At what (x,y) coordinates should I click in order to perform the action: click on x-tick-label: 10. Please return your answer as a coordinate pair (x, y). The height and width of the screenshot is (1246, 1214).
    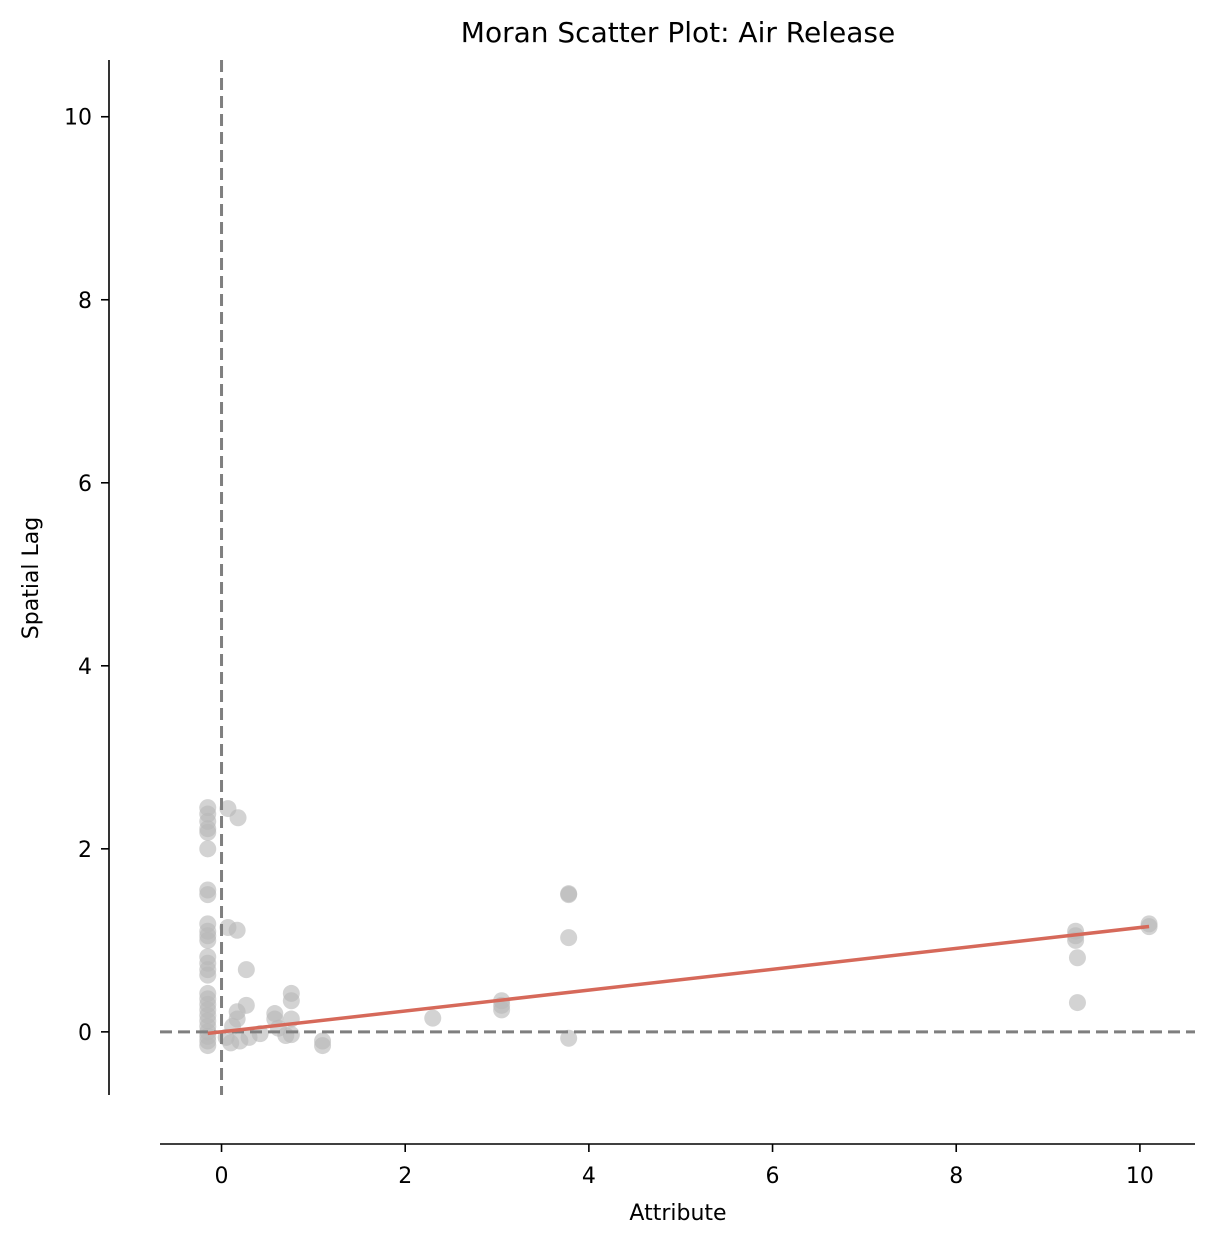
    Looking at the image, I should click on (1140, 1176).